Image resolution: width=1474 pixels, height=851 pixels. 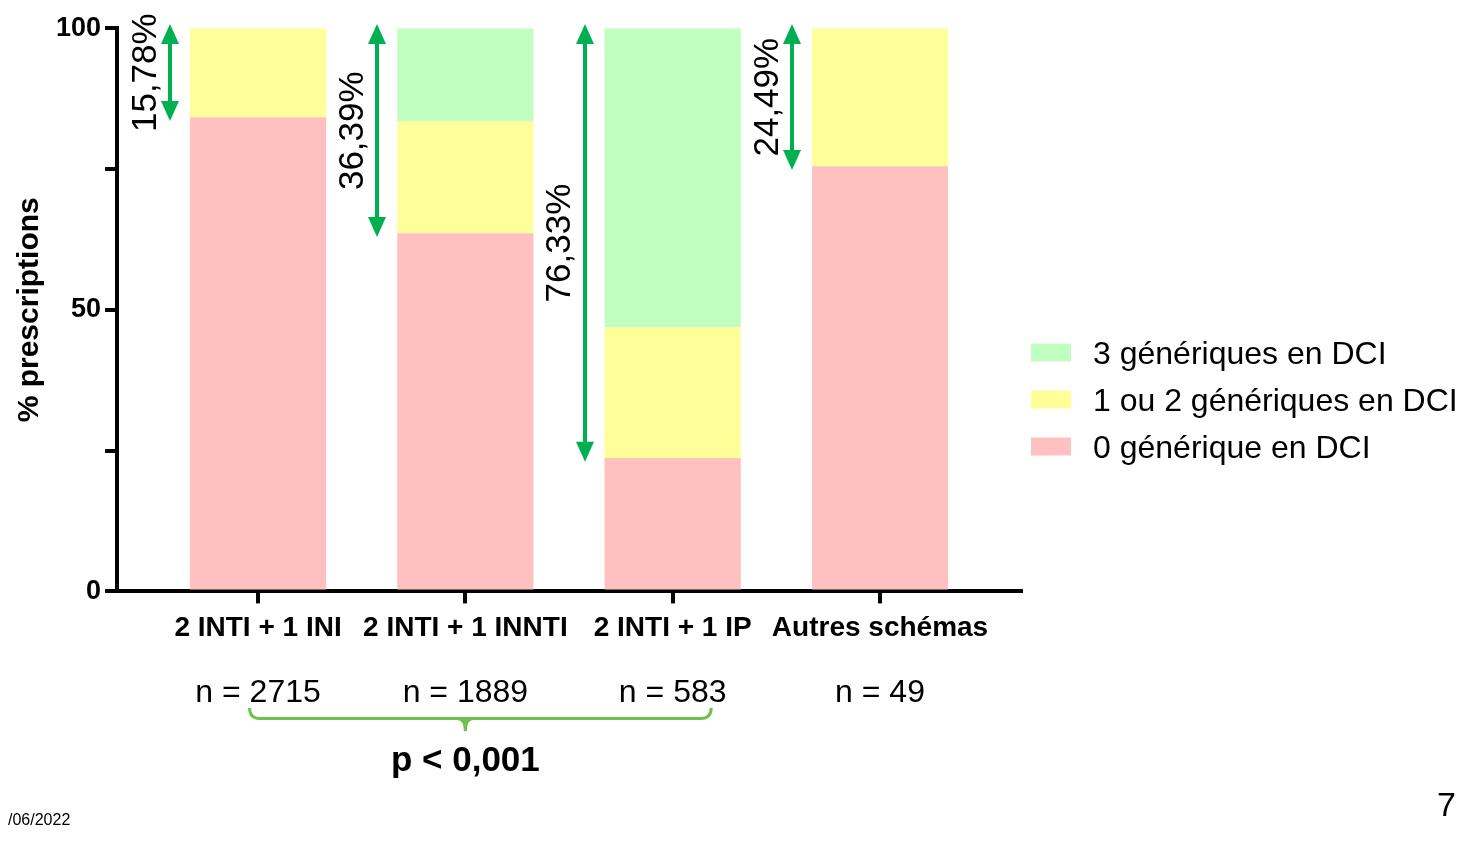 I want to click on y-tick-label: 50, so click(x=86, y=308).